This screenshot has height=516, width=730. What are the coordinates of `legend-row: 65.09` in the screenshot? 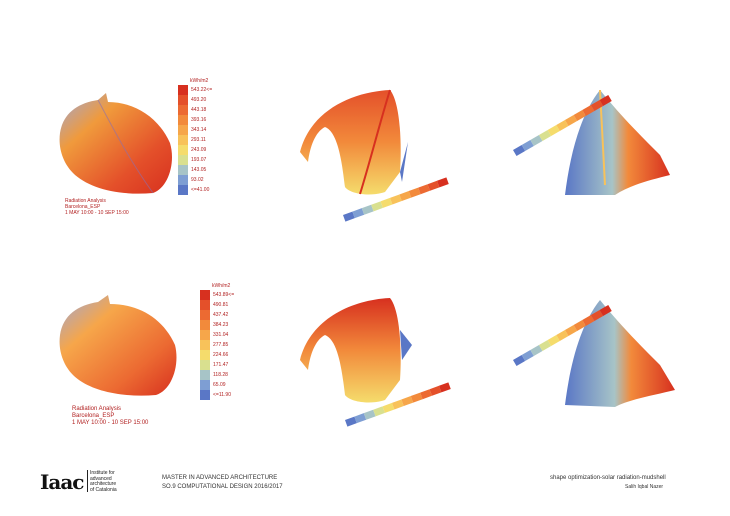 It's located at (260, 385).